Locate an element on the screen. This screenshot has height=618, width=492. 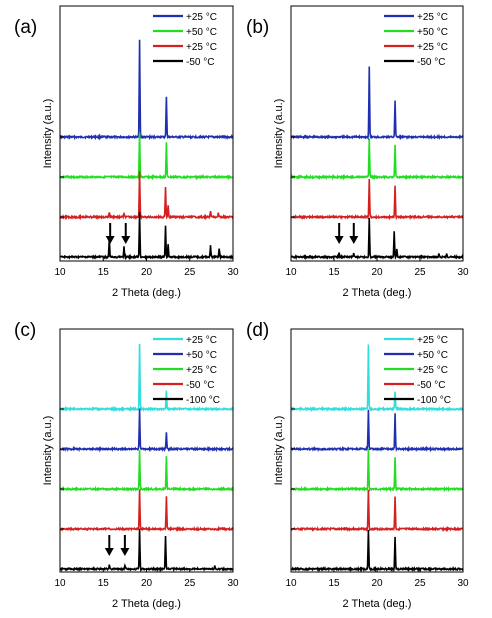
panel-label: (c) is located at coordinates (25, 330).